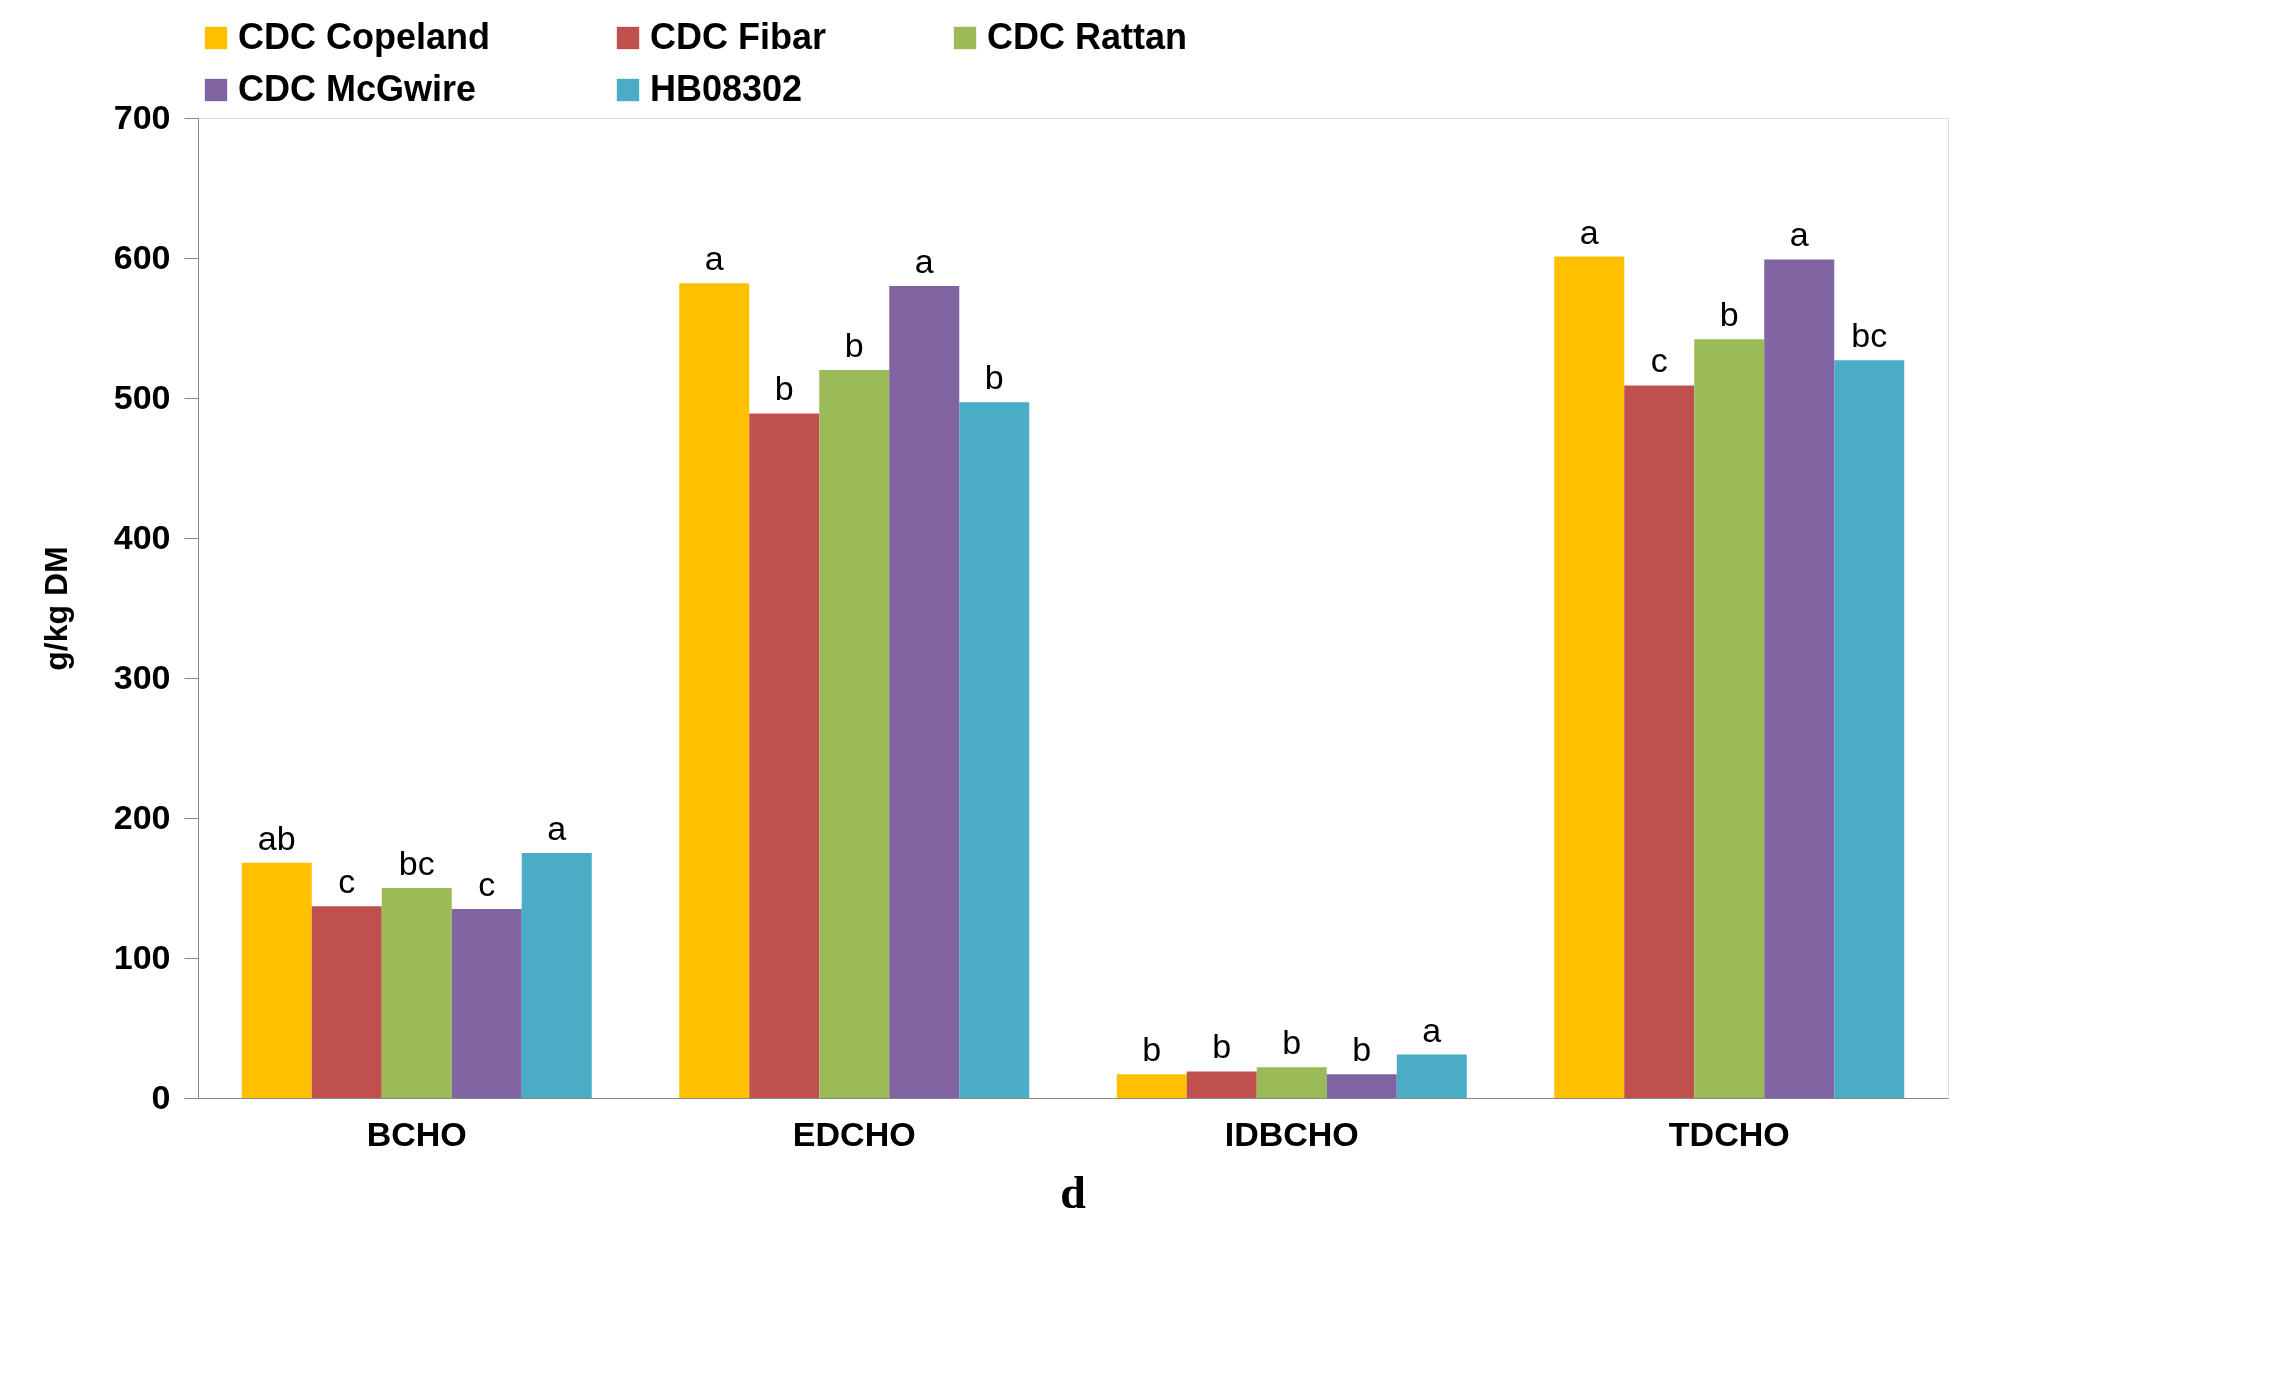 The image size is (2284, 1399). What do you see at coordinates (142, 116) in the screenshot?
I see `y-tick-label: 700` at bounding box center [142, 116].